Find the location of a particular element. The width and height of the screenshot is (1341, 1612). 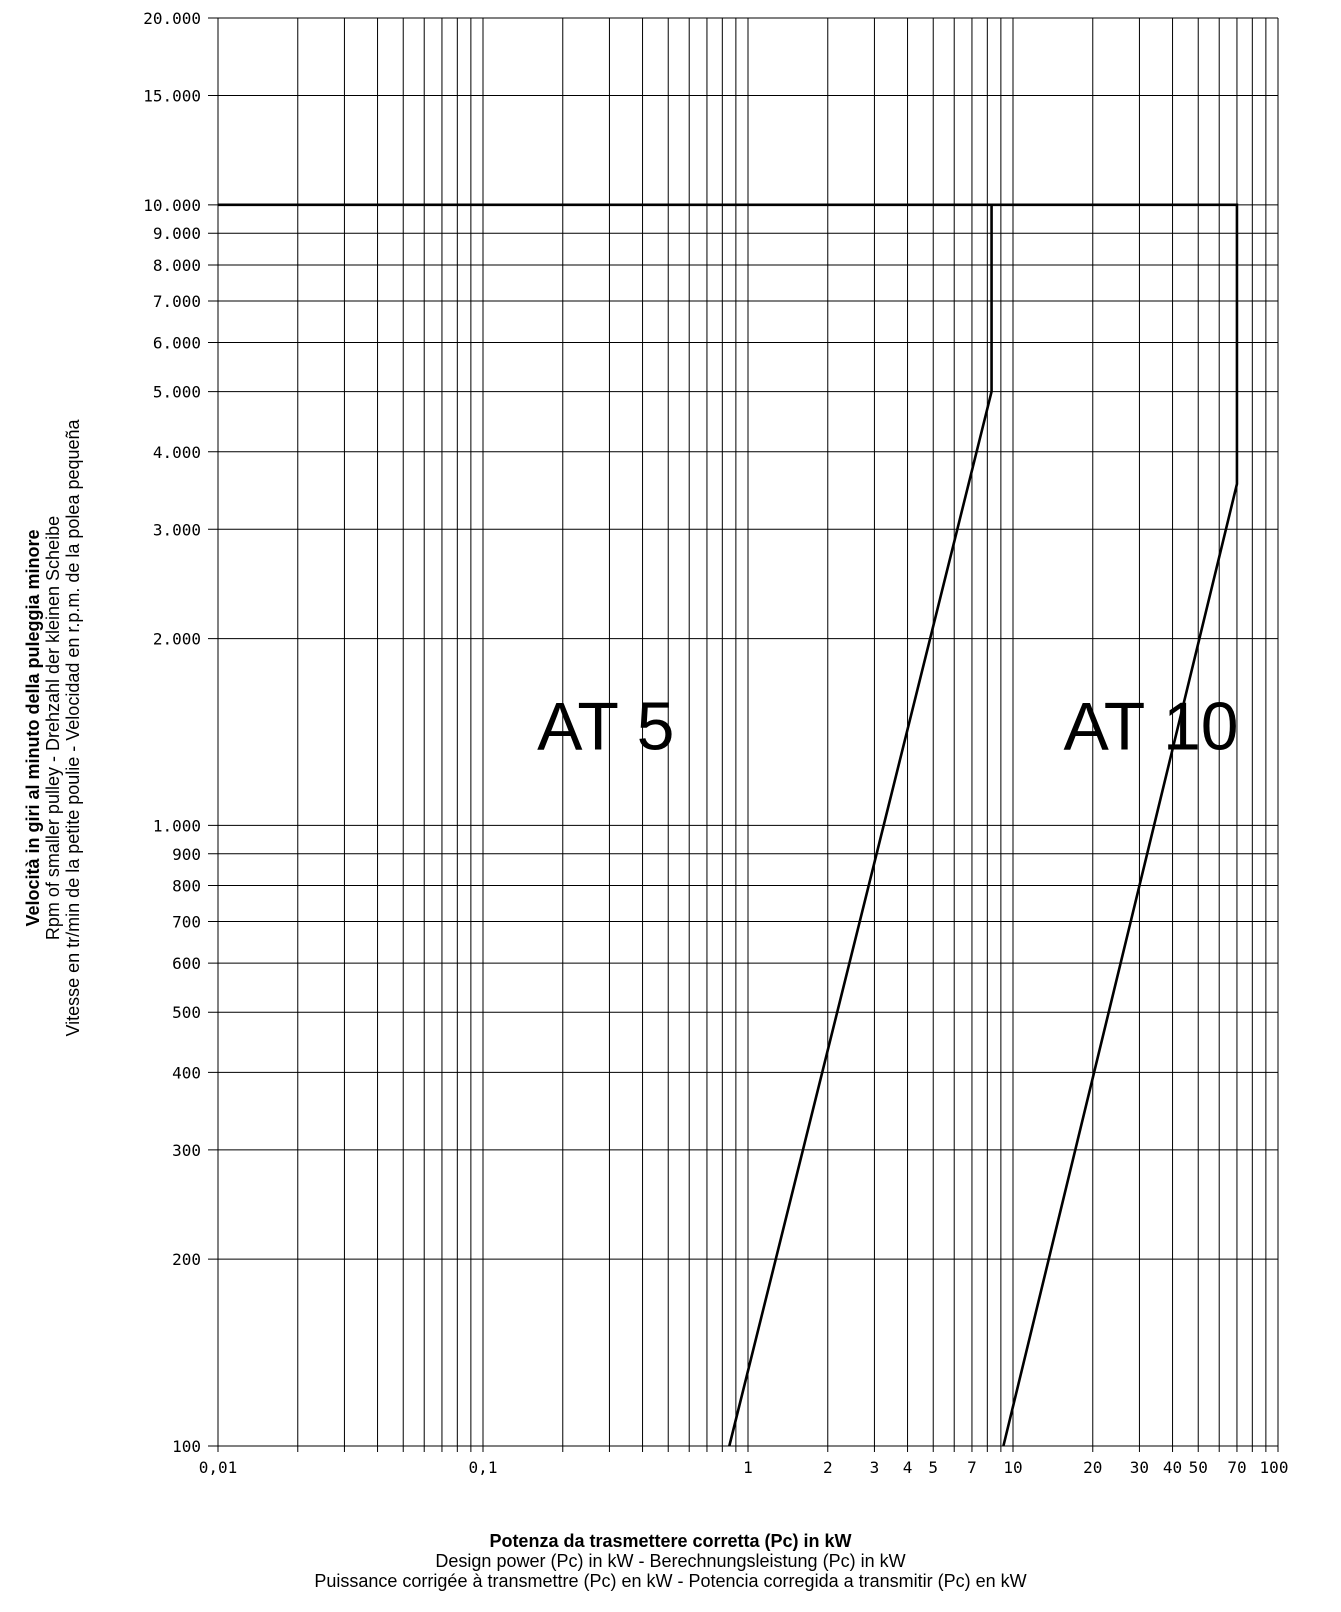

x-tick-label: 70 is located at coordinates (1236, 1467).